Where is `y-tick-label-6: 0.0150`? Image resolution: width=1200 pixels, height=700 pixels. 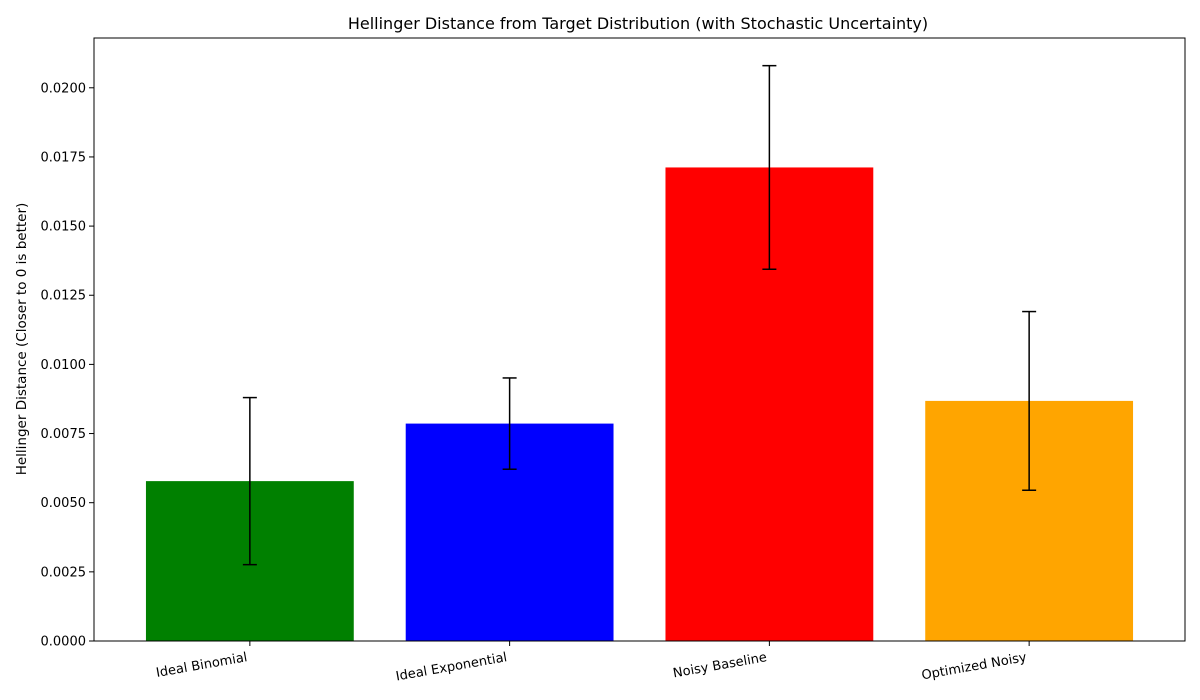
y-tick-label-6: 0.0150 is located at coordinates (64, 227).